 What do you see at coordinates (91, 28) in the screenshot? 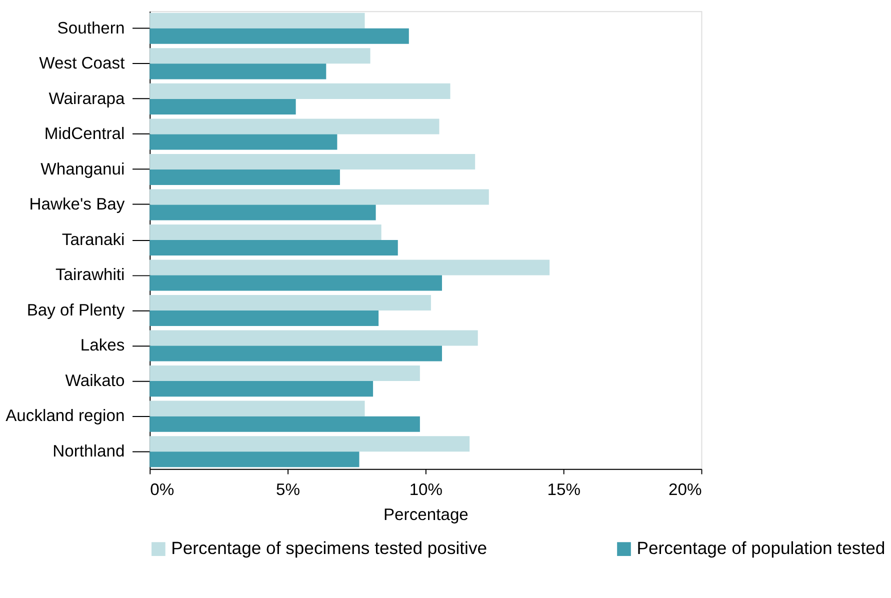
I see `y-tick-label: Southern` at bounding box center [91, 28].